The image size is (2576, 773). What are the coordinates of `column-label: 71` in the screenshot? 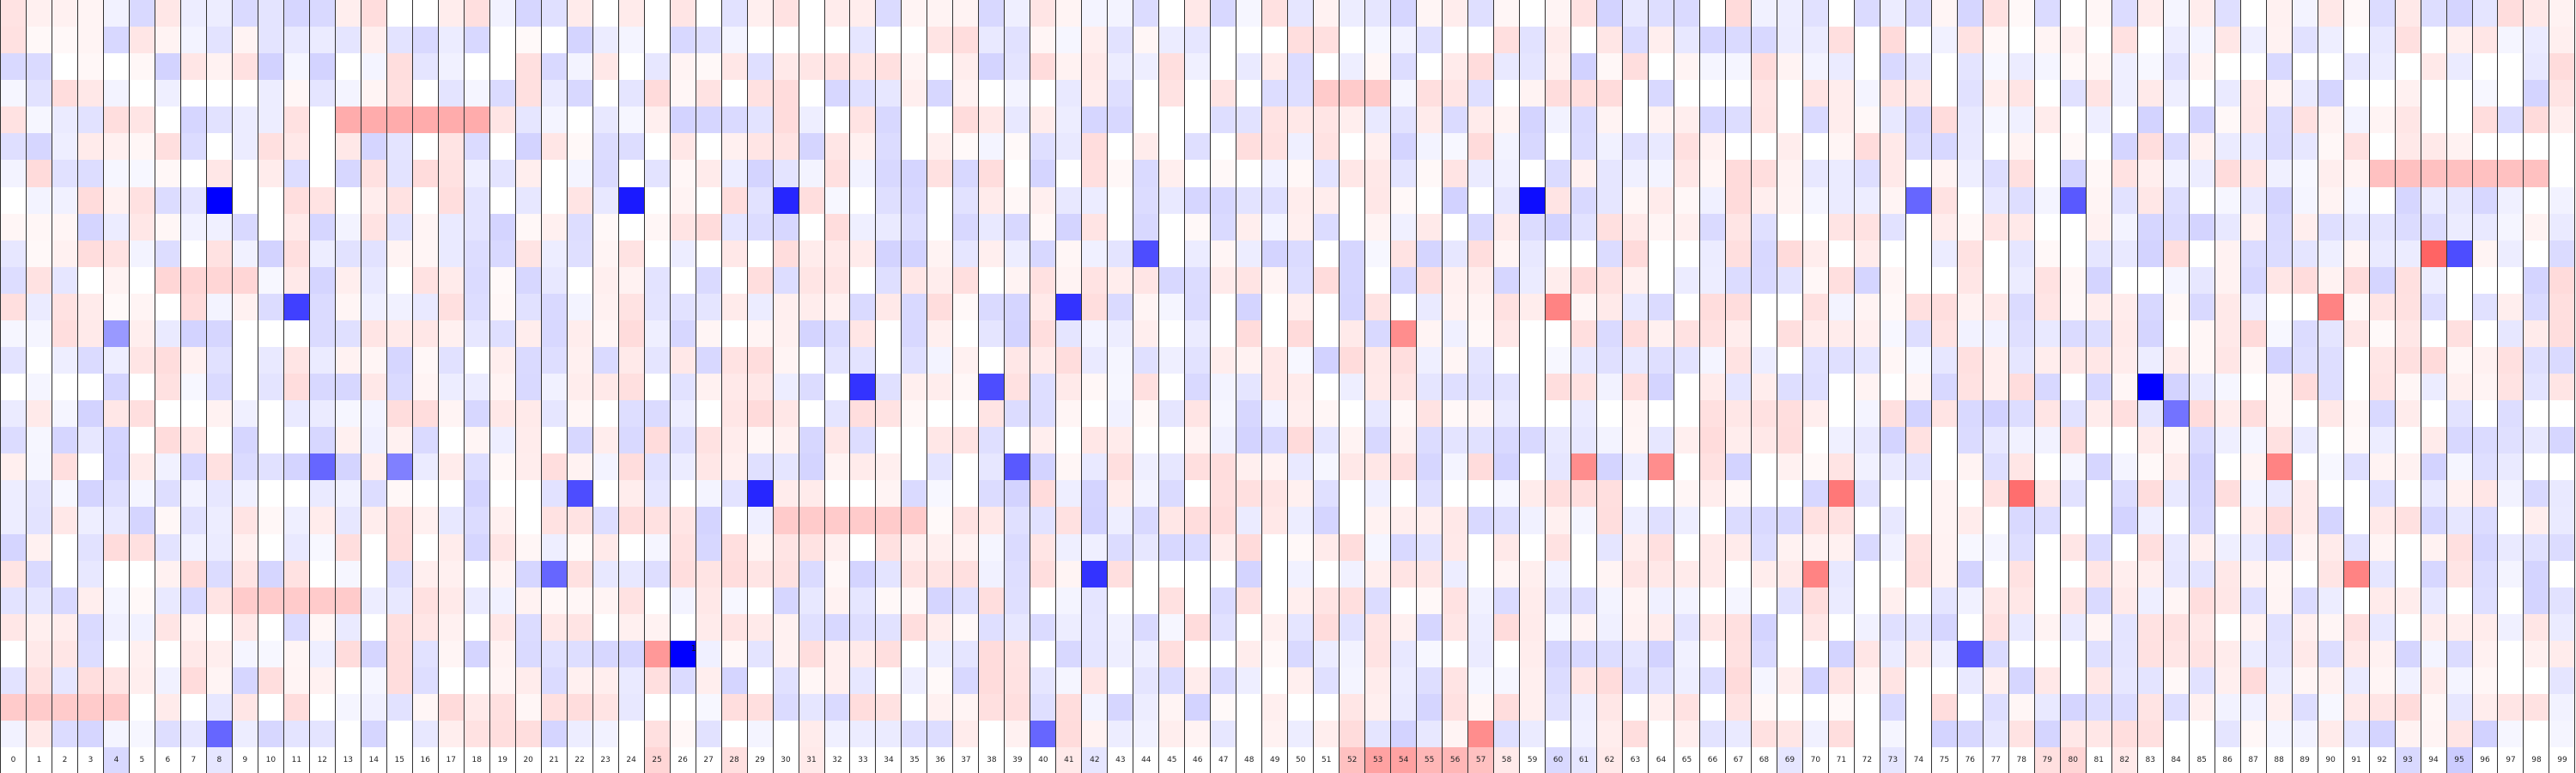 It's located at (1842, 760).